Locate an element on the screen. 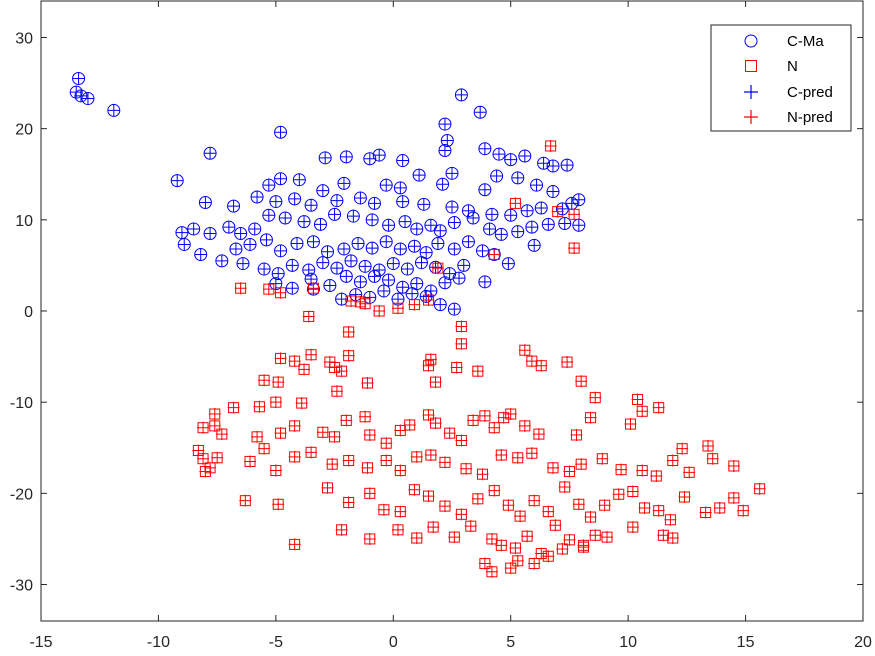 The width and height of the screenshot is (875, 656). plus-marker-icon is located at coordinates (751, 92).